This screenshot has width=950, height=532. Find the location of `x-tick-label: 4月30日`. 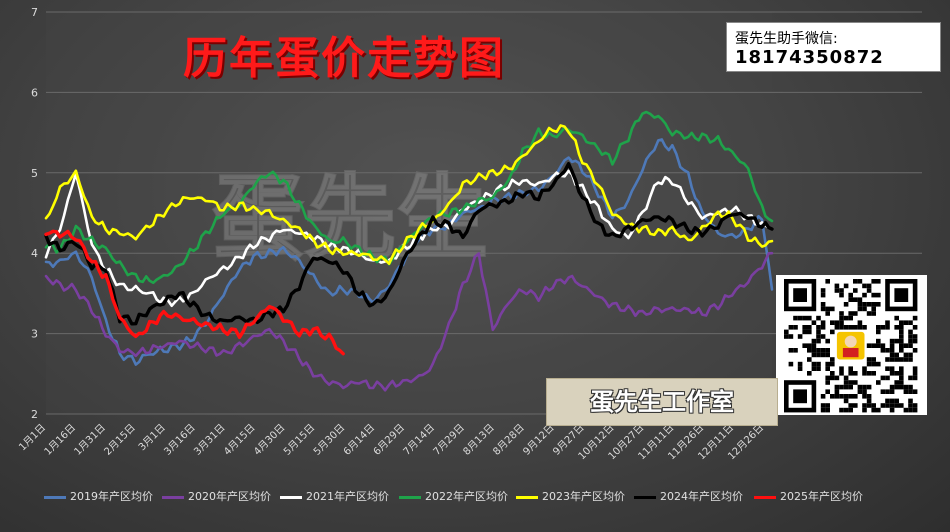

x-tick-label: 4月30日 is located at coordinates (269, 440).